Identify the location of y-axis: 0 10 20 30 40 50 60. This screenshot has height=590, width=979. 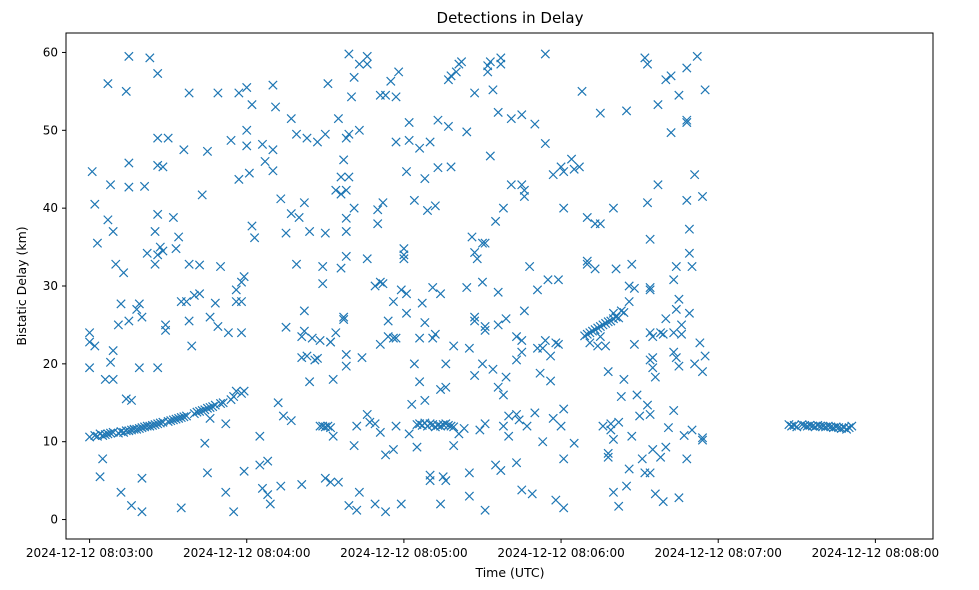
(54, 286).